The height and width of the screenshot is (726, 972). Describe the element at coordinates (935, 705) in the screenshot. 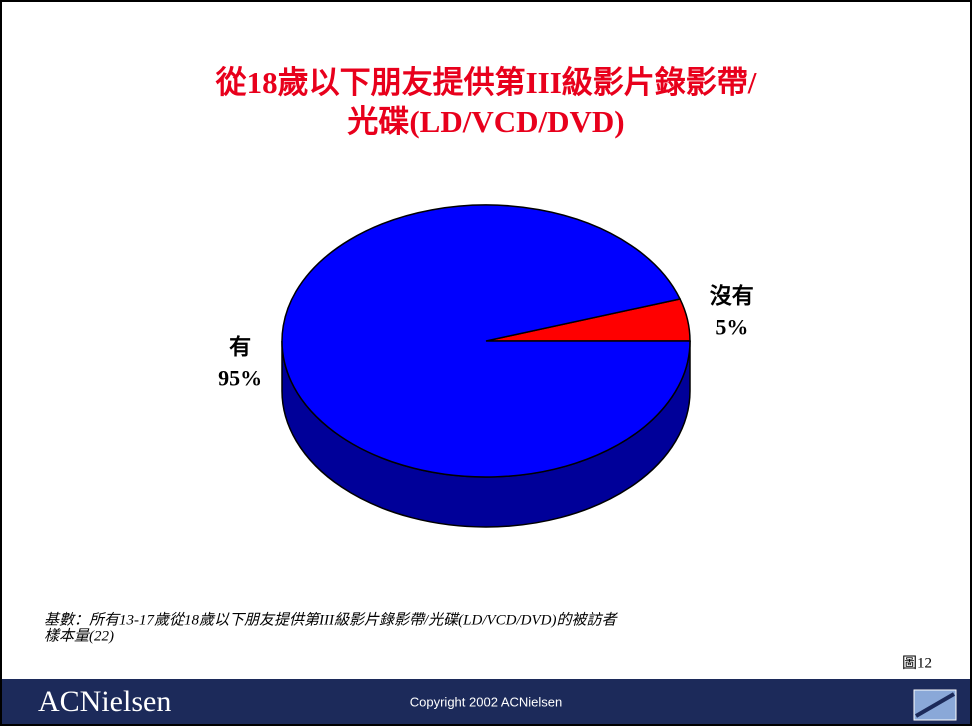

I see `footer-icon` at that location.